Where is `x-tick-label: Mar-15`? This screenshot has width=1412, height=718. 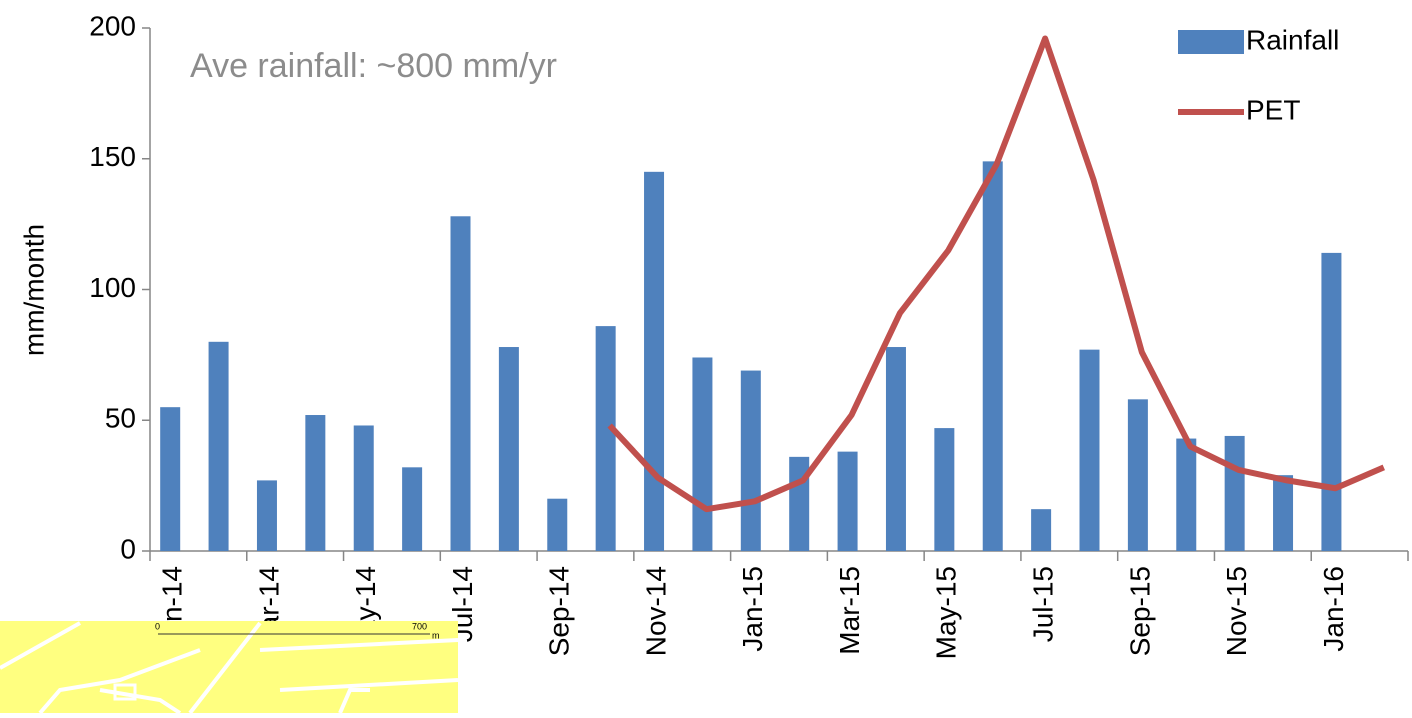
x-tick-label: Mar-15 is located at coordinates (849, 610).